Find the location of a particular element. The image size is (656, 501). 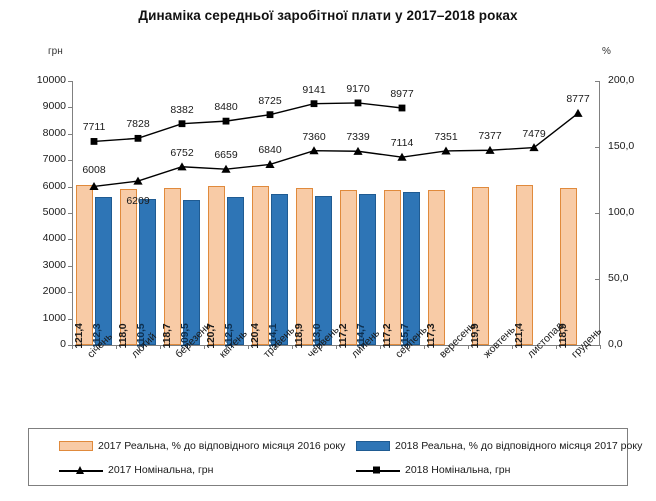

bar-2018-червень: 113,0 is located at coordinates (321, 271).